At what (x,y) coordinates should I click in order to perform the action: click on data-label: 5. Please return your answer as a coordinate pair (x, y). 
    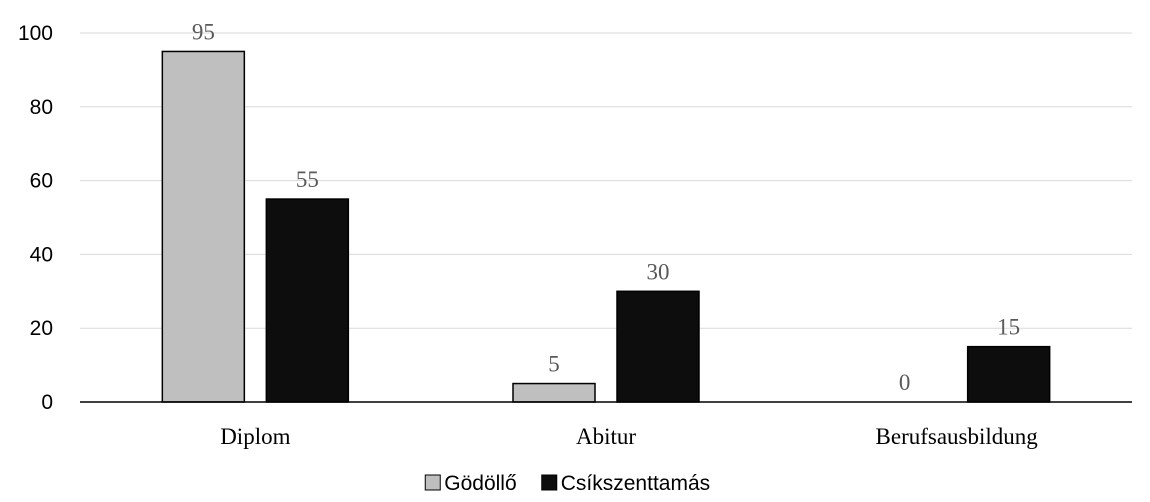
    Looking at the image, I should click on (554, 364).